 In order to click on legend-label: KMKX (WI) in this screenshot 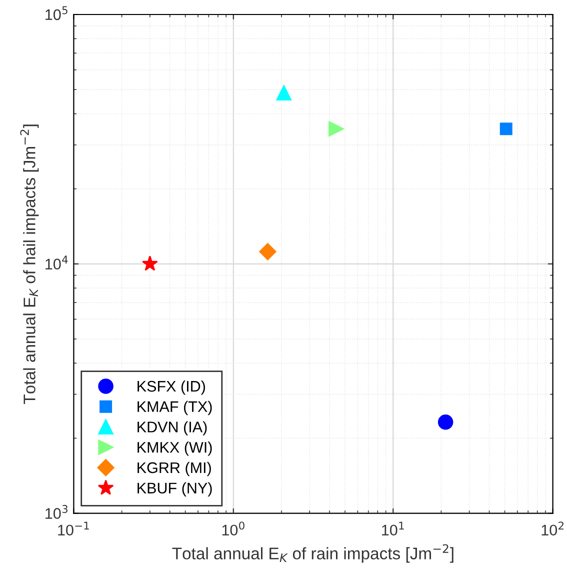, I will do `click(175, 449)`.